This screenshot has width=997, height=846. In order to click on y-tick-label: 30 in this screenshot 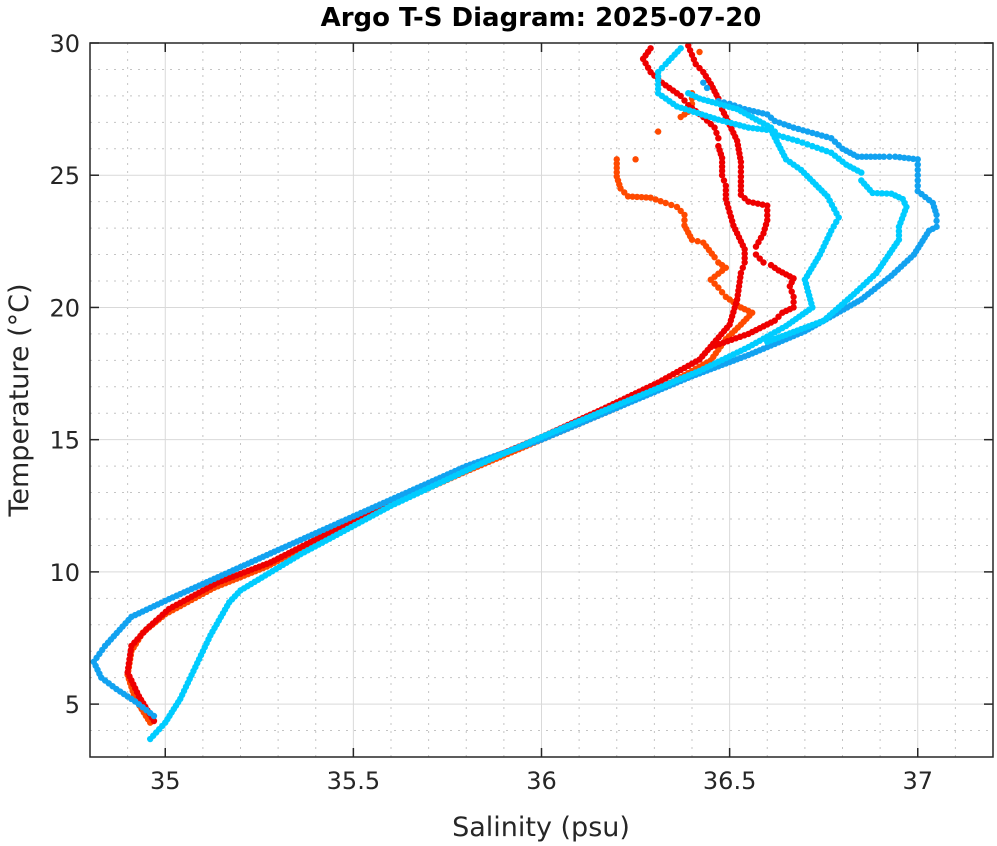, I will do `click(64, 44)`.